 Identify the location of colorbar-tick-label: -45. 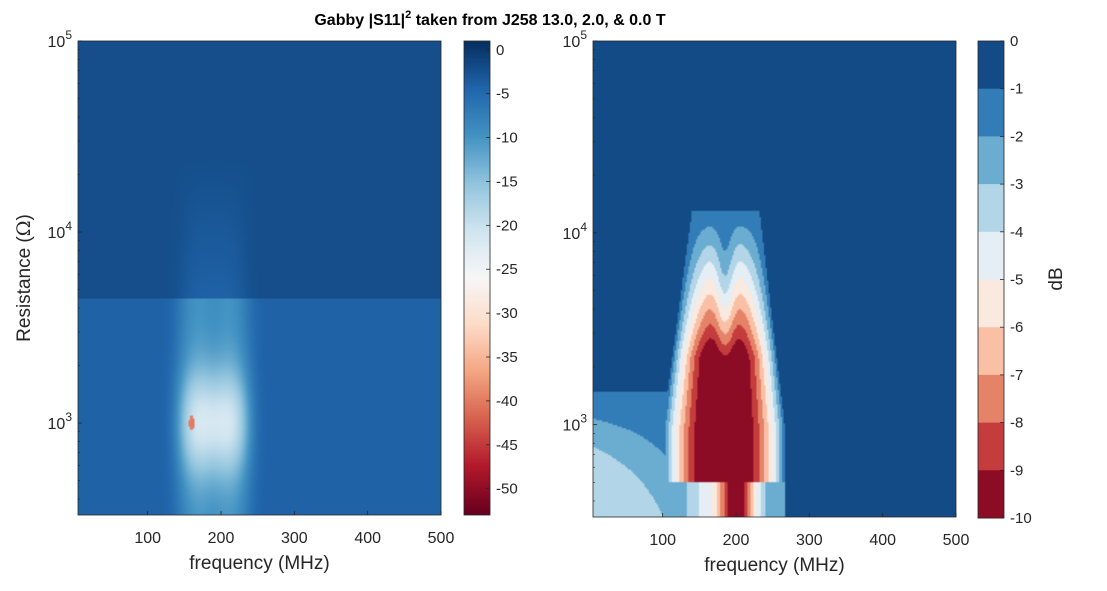
(507, 445).